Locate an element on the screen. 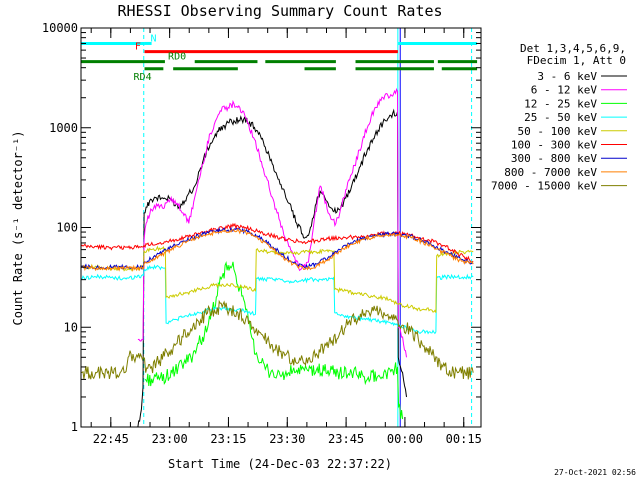  y-axis-label: Count Rate (s⁻¹ detector⁻¹) is located at coordinates (18, 227).